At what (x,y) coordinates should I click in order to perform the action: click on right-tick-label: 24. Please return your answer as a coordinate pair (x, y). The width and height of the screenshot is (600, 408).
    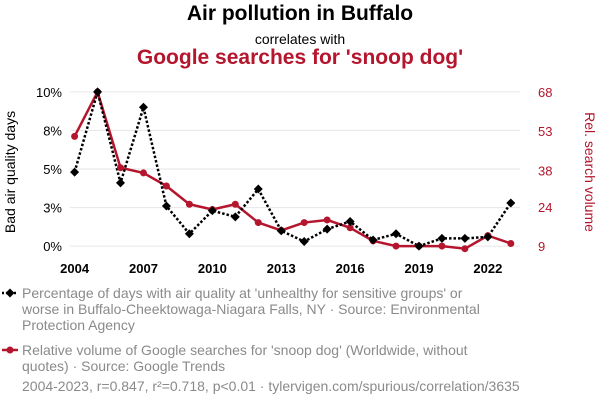
    Looking at the image, I should click on (545, 207).